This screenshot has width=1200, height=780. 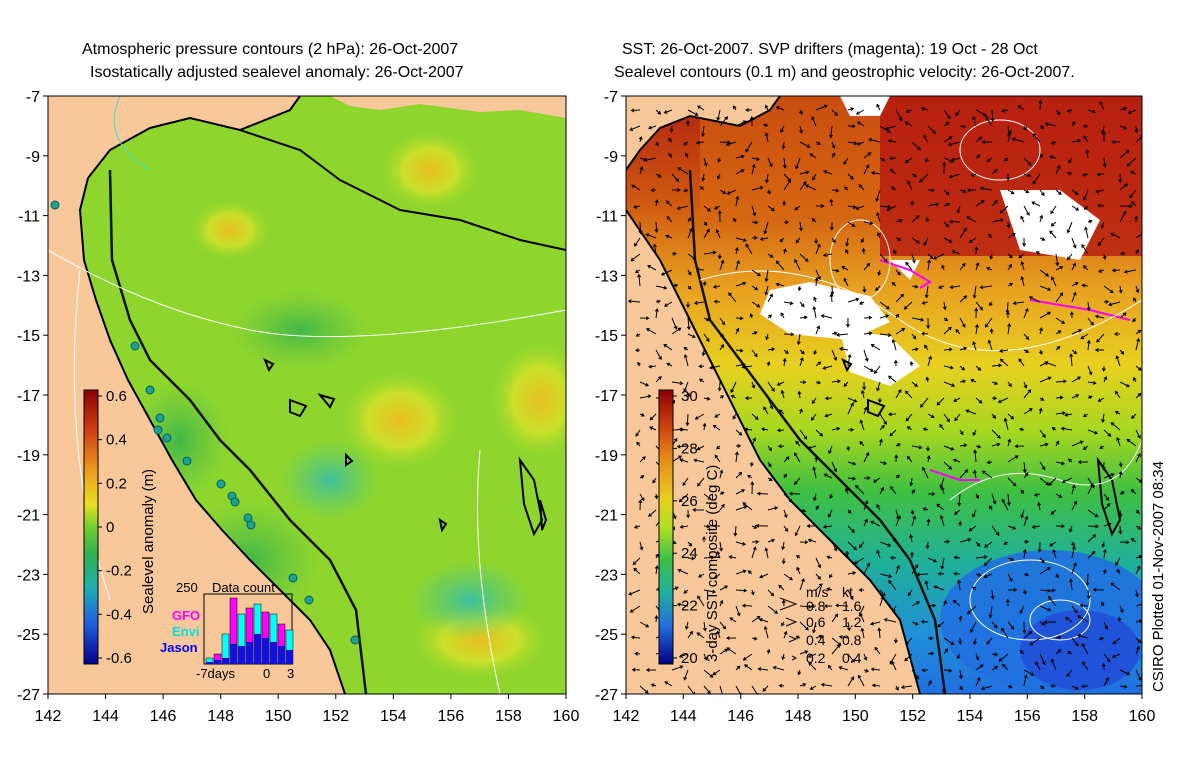 I want to click on lat-tick-label: -7, so click(x=33, y=97).